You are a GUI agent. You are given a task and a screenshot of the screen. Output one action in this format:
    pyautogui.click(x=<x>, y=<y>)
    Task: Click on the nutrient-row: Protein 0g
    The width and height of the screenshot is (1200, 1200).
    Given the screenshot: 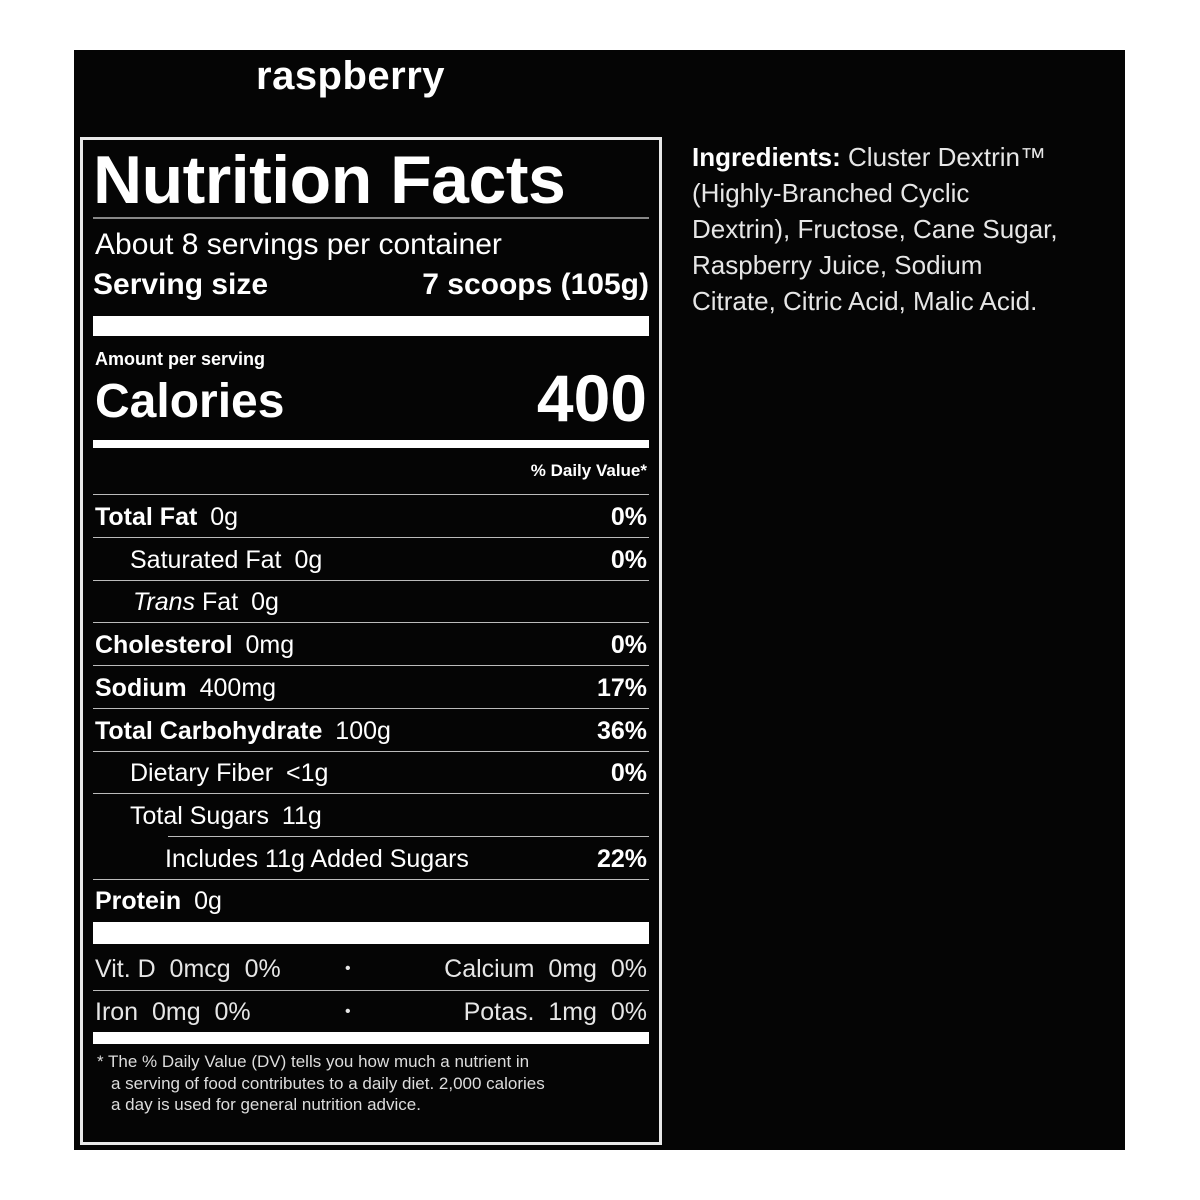 What is the action you would take?
    pyautogui.click(x=371, y=901)
    